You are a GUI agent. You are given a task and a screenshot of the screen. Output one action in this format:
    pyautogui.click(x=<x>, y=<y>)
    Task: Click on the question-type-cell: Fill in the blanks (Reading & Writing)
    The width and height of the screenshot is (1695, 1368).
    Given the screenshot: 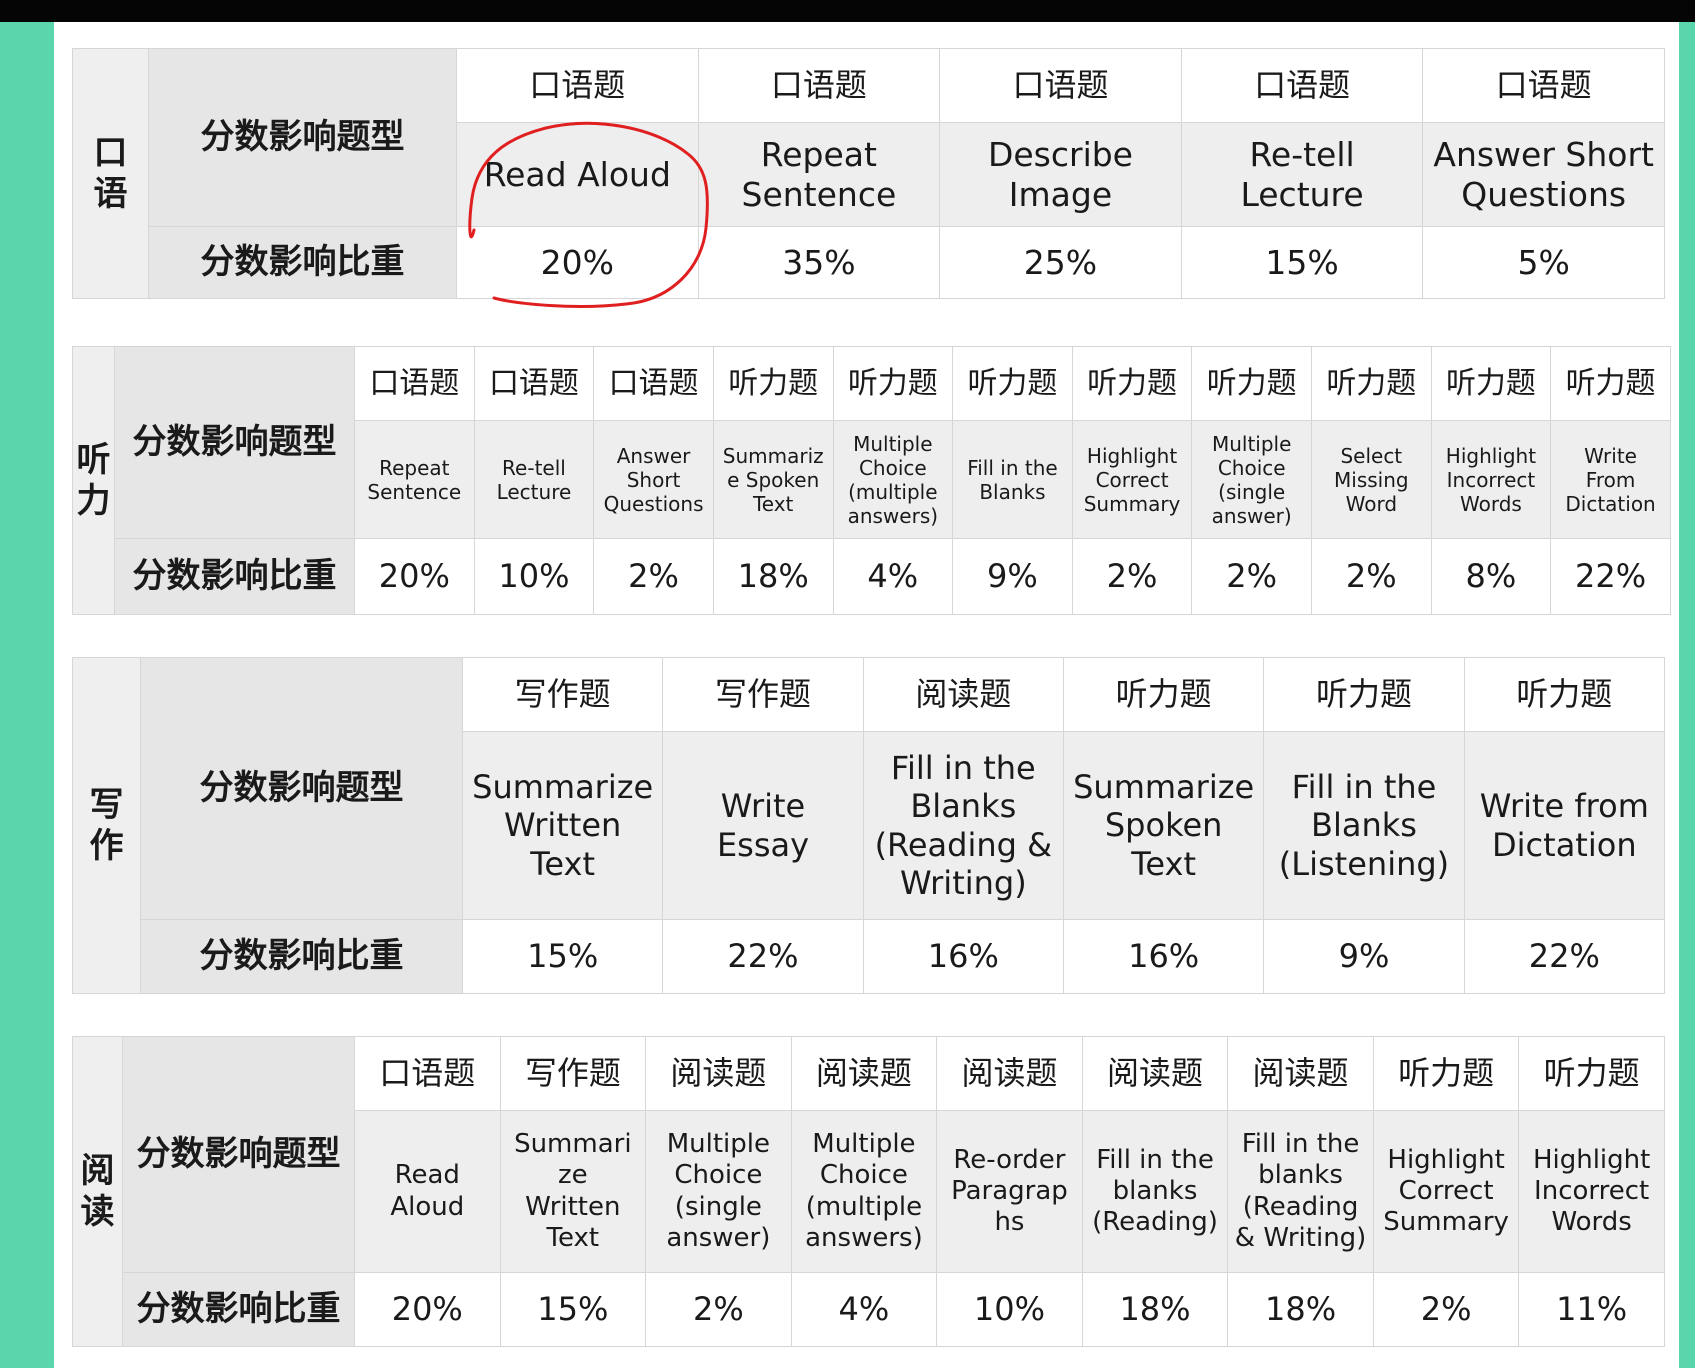 What is the action you would take?
    pyautogui.click(x=1300, y=1191)
    